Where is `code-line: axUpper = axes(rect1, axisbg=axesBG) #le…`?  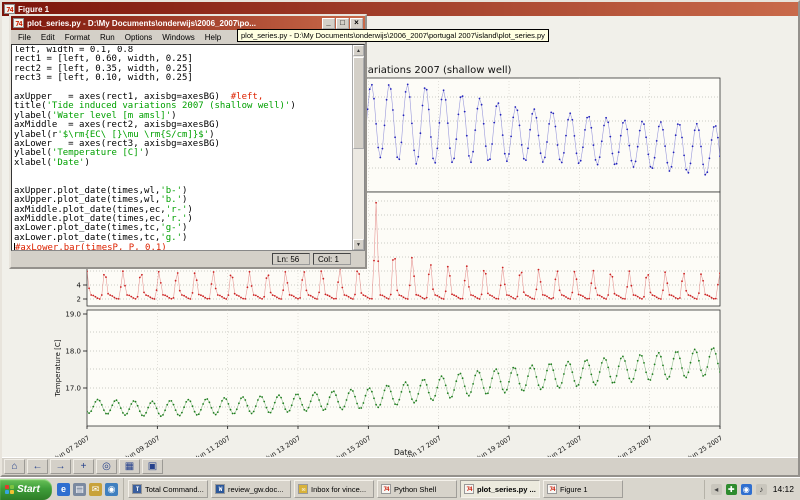
code-line: axUpper = axes(rect1, axisbg=axesBG) #le… is located at coordinates (139, 96).